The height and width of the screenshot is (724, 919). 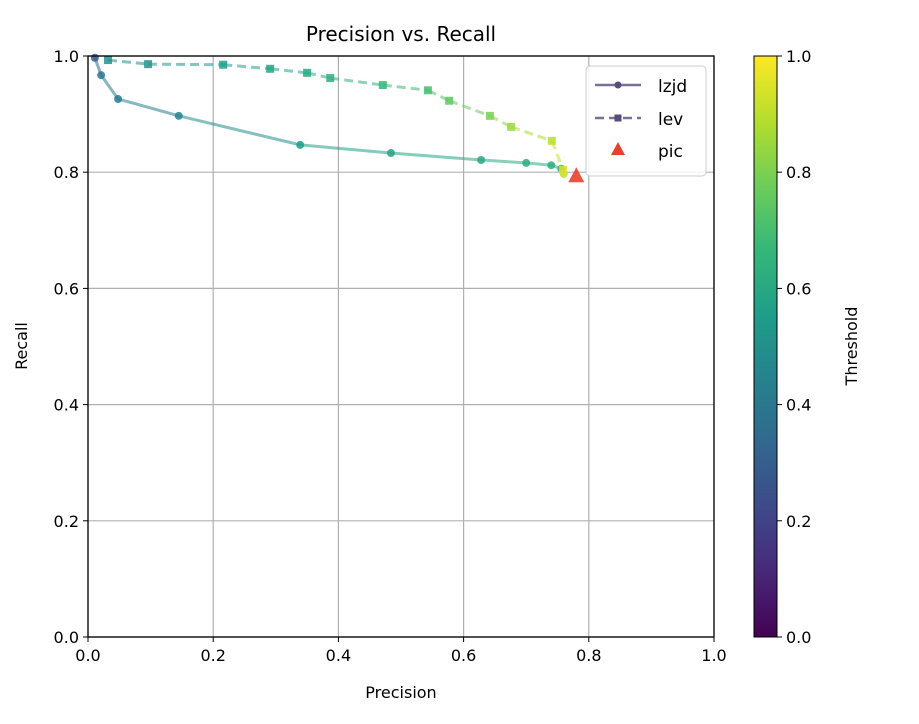 I want to click on legend-box, so click(x=646, y=121).